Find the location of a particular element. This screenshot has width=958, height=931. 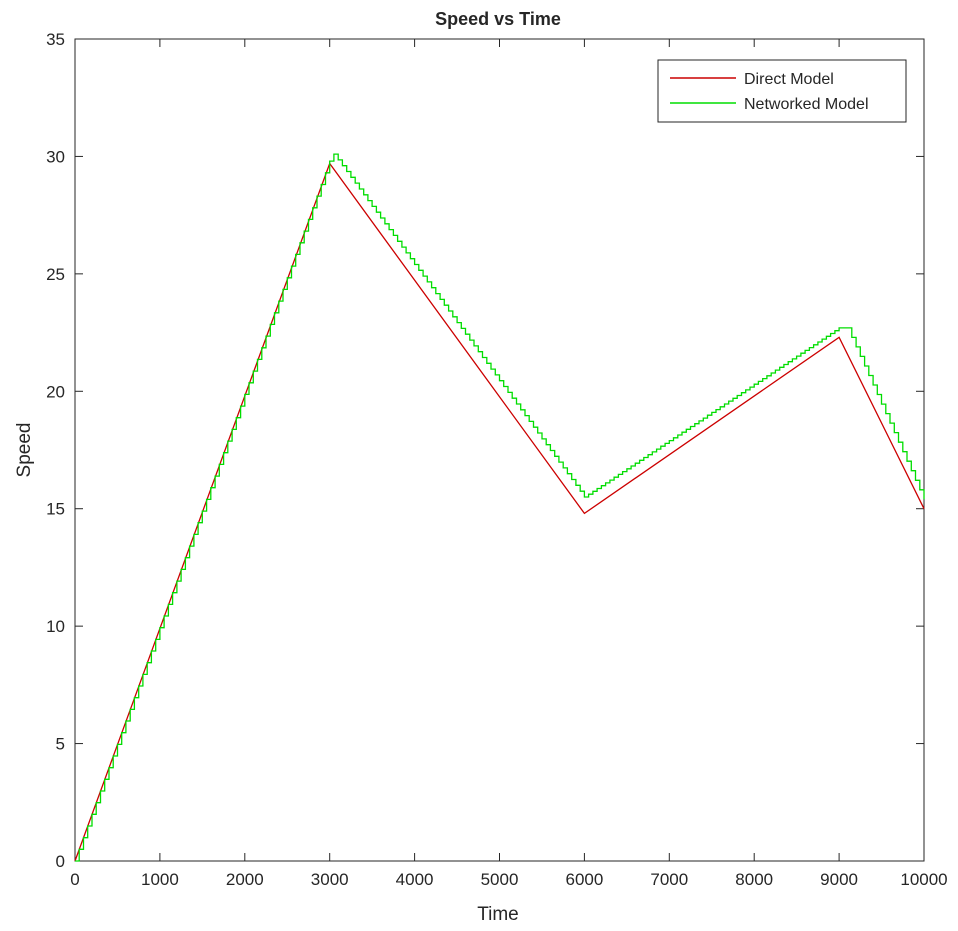

x-tick-label: 9000 is located at coordinates (839, 879).